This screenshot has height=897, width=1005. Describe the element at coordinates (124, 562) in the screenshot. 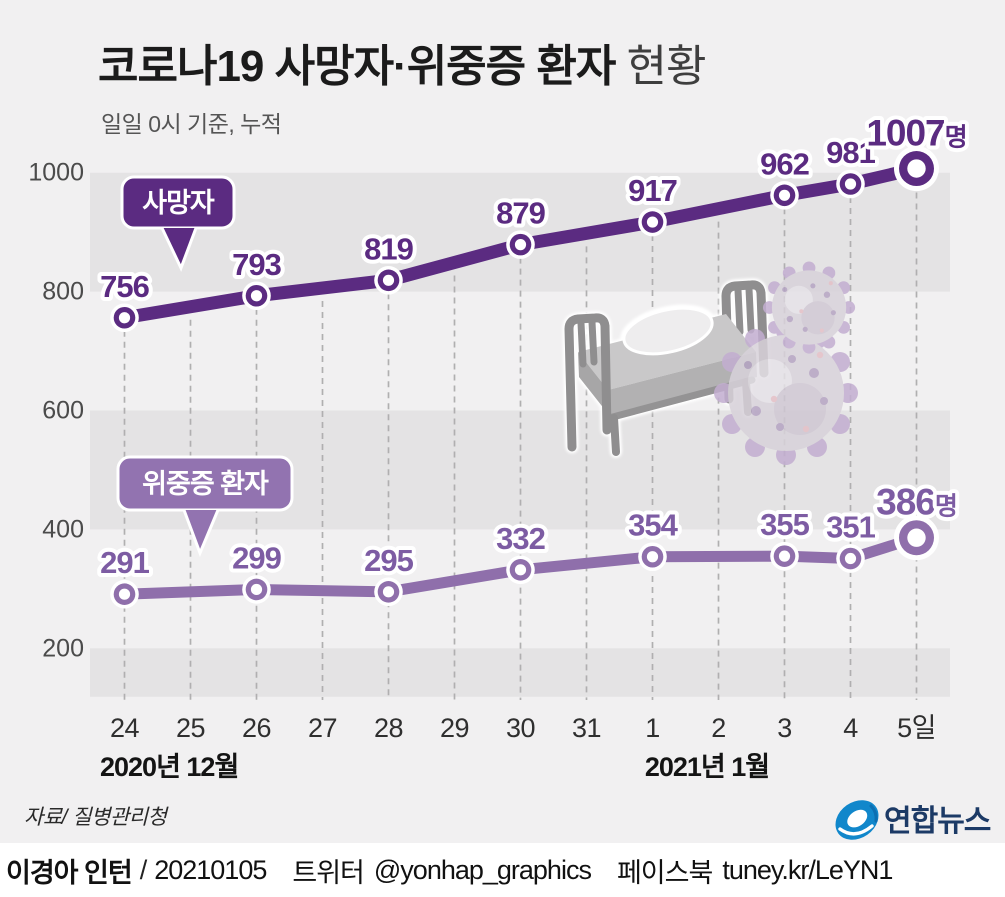

I see `value-label: 291` at that location.